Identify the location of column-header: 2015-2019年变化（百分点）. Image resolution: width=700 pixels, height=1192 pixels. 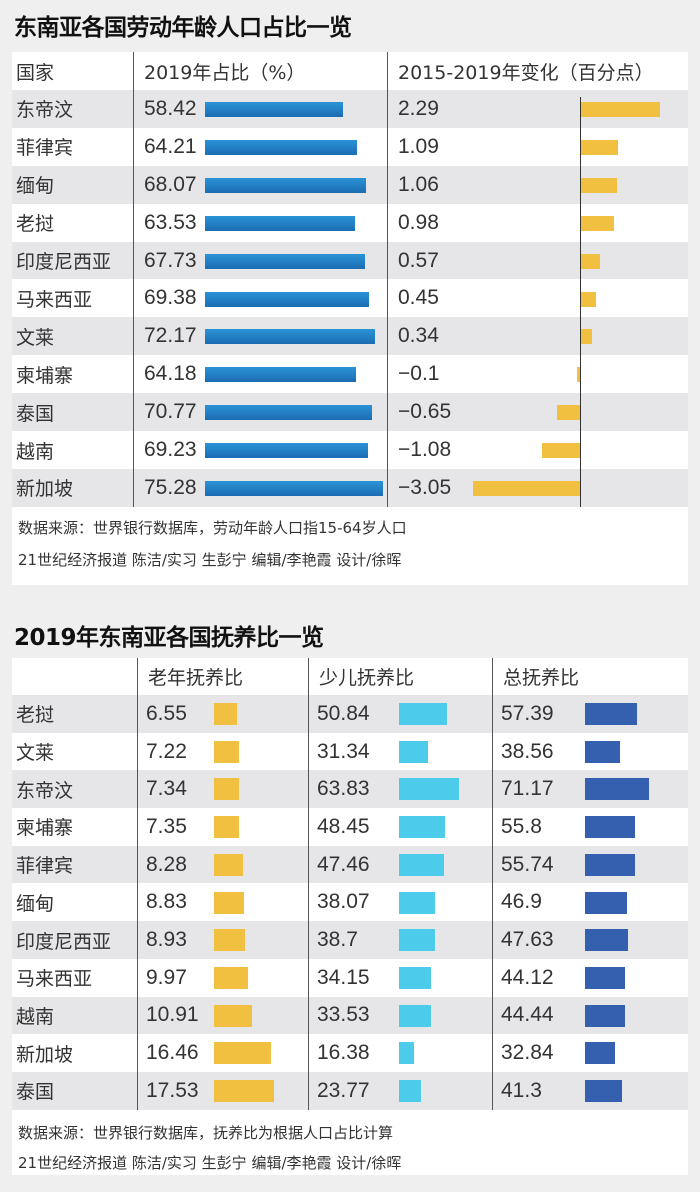
(526, 72).